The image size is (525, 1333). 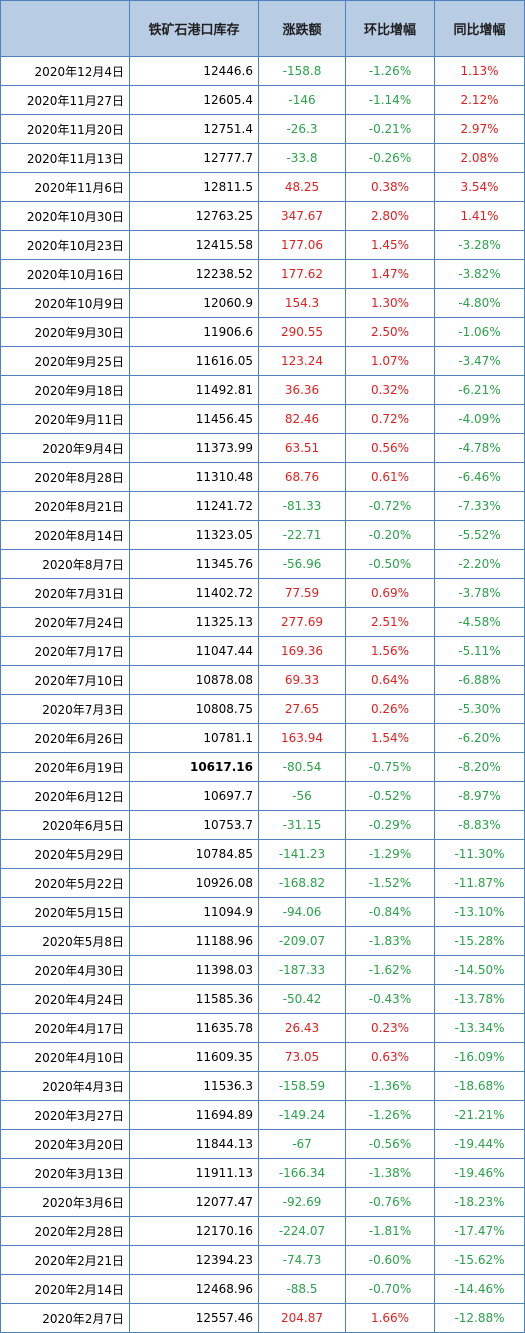 What do you see at coordinates (194, 28) in the screenshot?
I see `header-inventory: 铁矿石港口库存` at bounding box center [194, 28].